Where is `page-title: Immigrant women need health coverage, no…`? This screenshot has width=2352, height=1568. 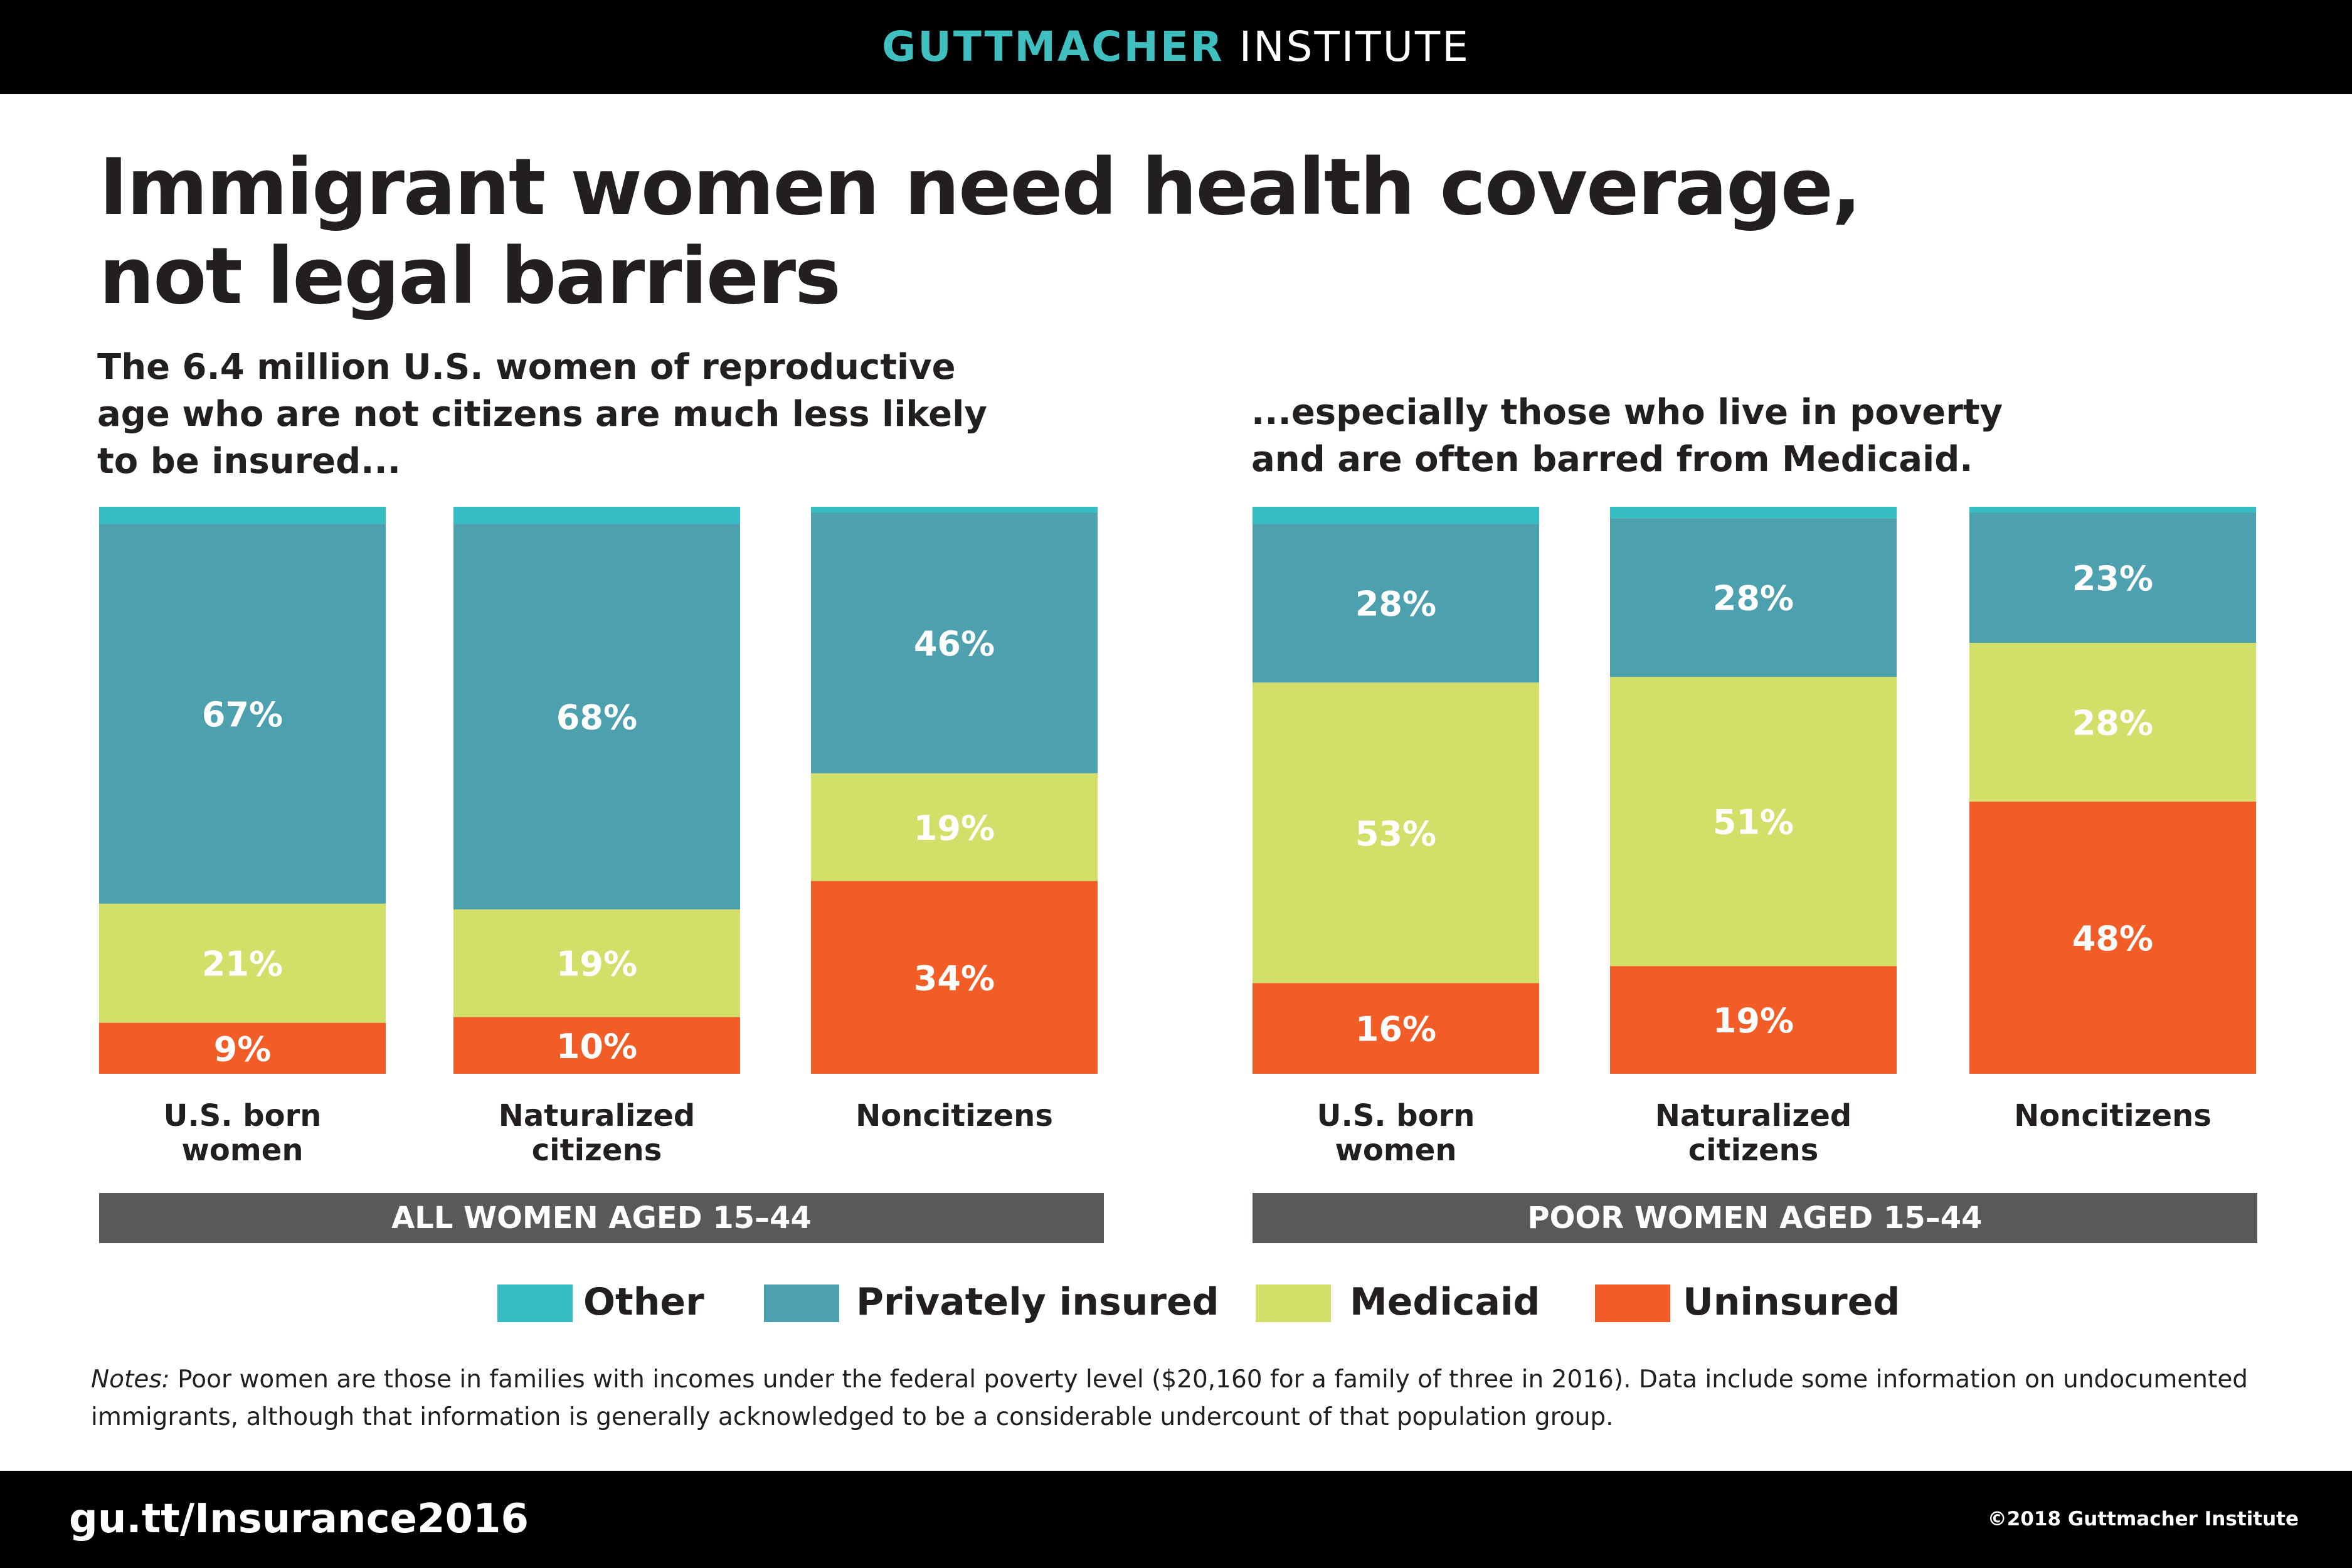
page-title: Immigrant women need health coverage, no… is located at coordinates (980, 232).